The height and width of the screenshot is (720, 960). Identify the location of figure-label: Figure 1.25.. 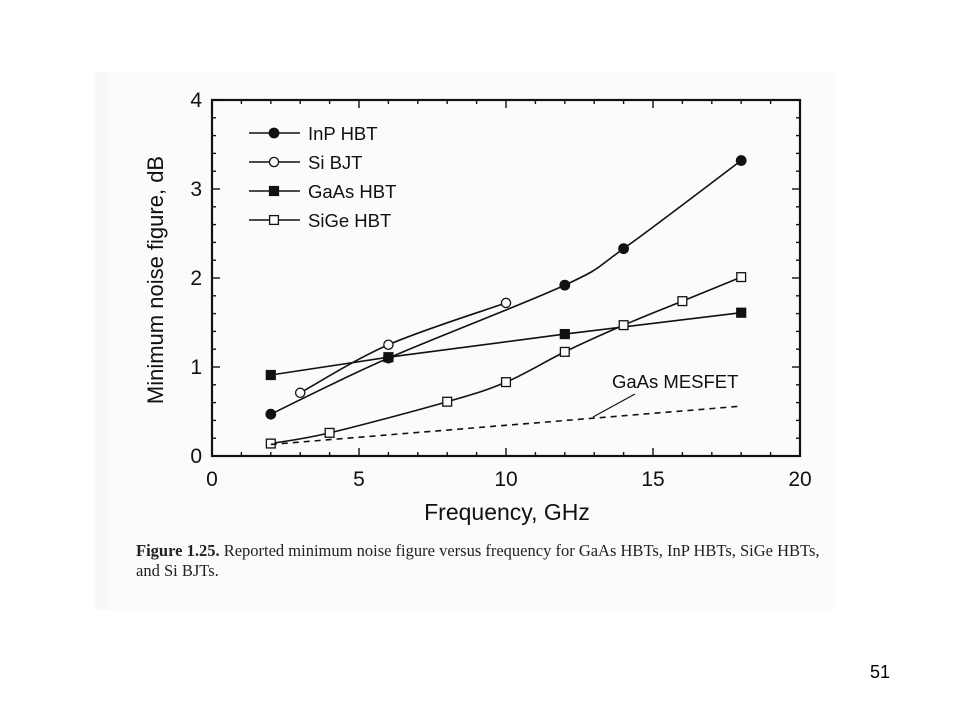
(178, 550).